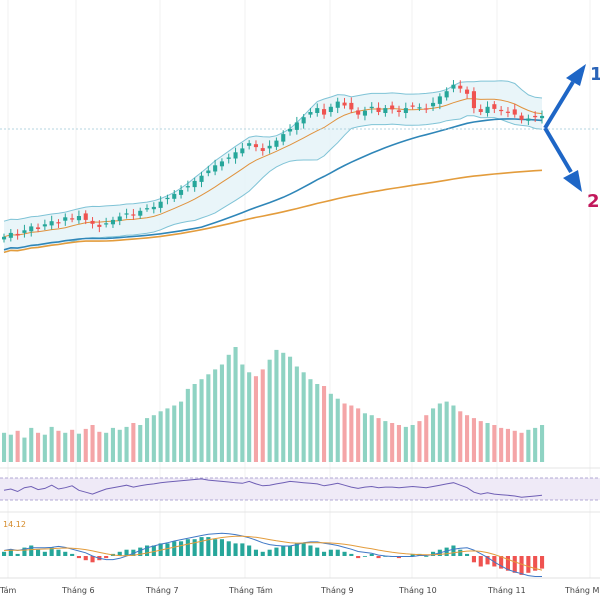 Image resolution: width=600 pixels, height=604 pixels. I want to click on macd-line, so click(272, 554).